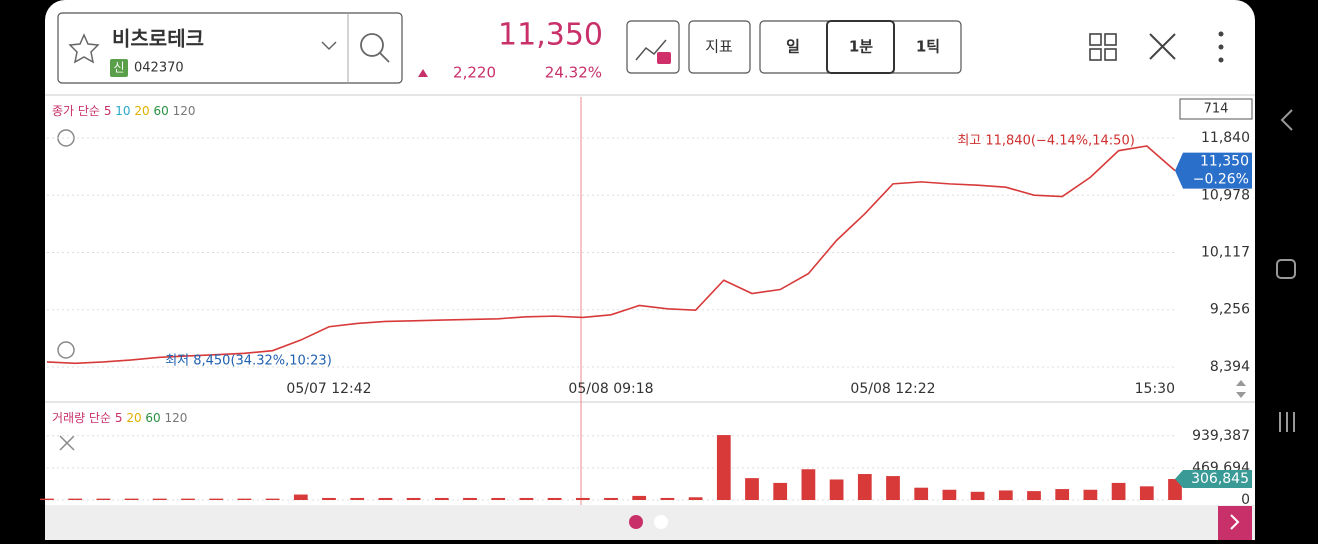 This screenshot has height=544, width=1318. I want to click on button-label: 지표, so click(719, 47).